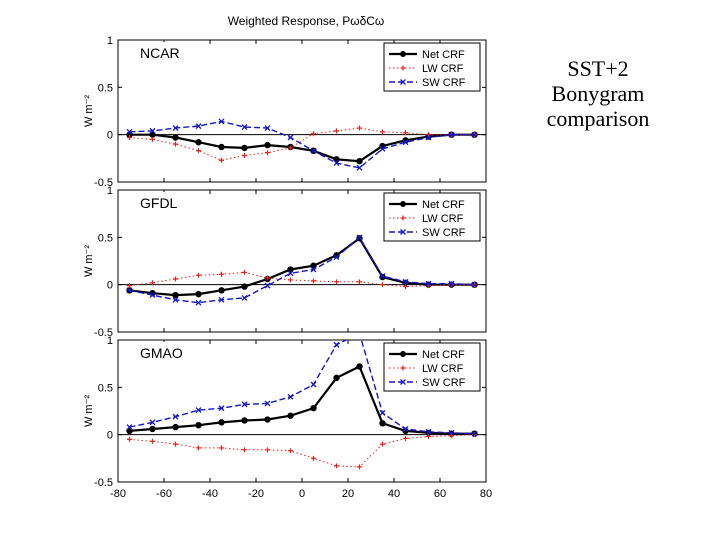  What do you see at coordinates (161, 353) in the screenshot?
I see `panel-label: GMAO` at bounding box center [161, 353].